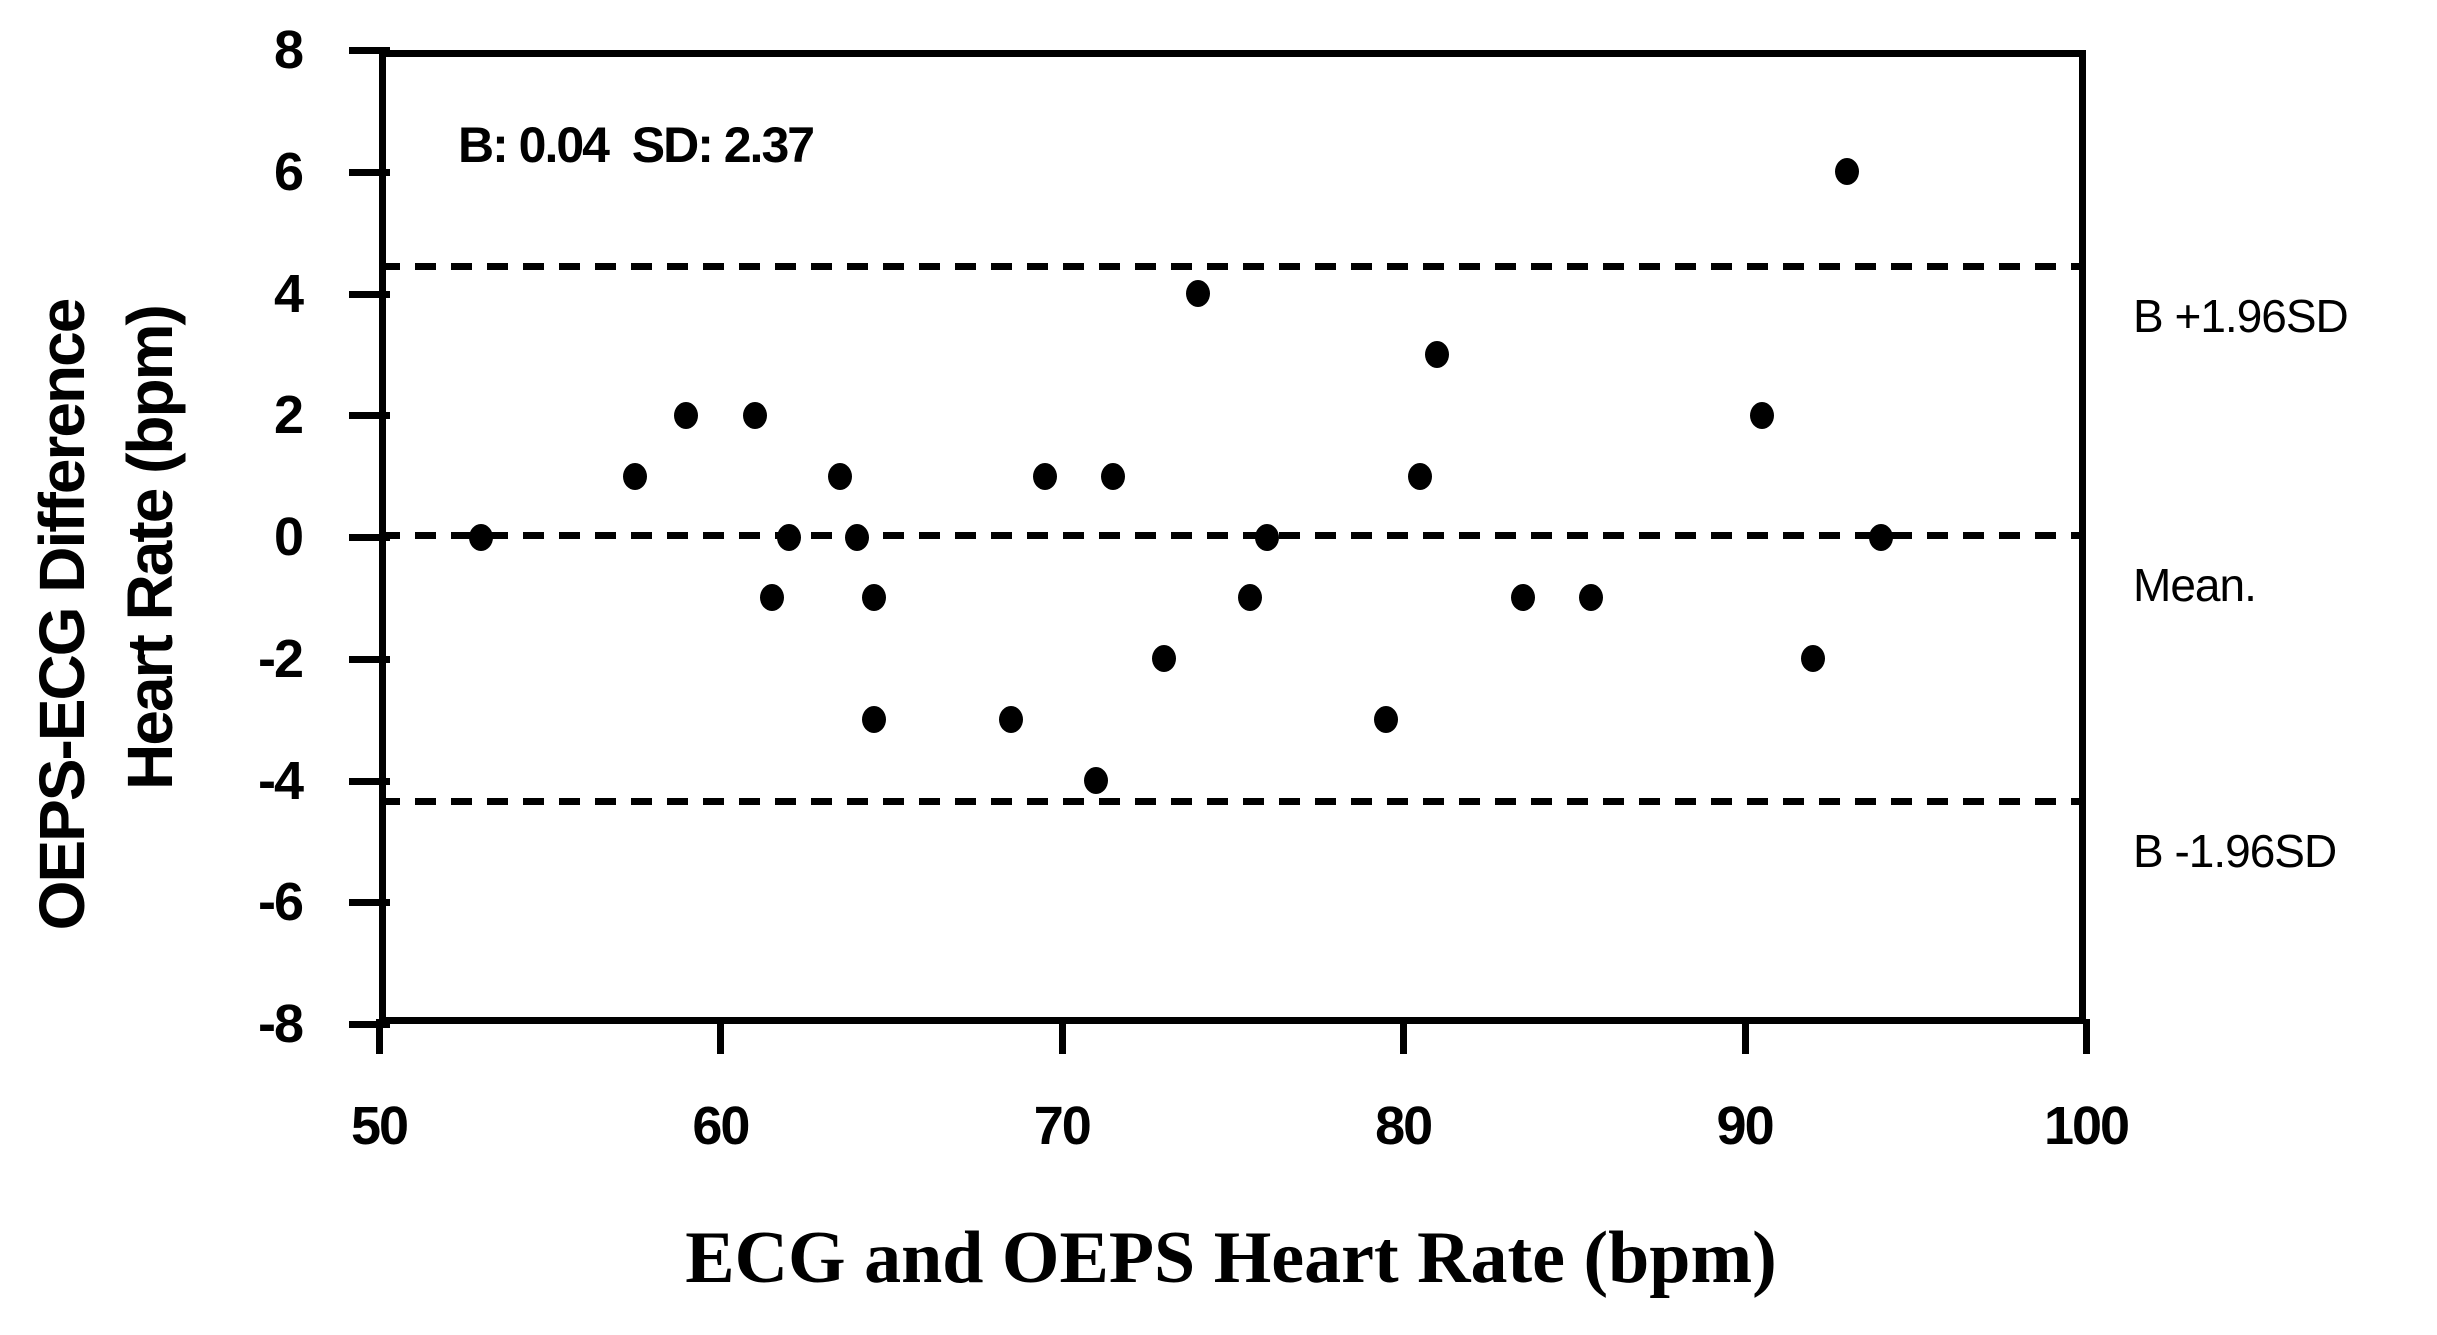  What do you see at coordinates (2241, 316) in the screenshot?
I see `reference-line-label: B +1.96SD` at bounding box center [2241, 316].